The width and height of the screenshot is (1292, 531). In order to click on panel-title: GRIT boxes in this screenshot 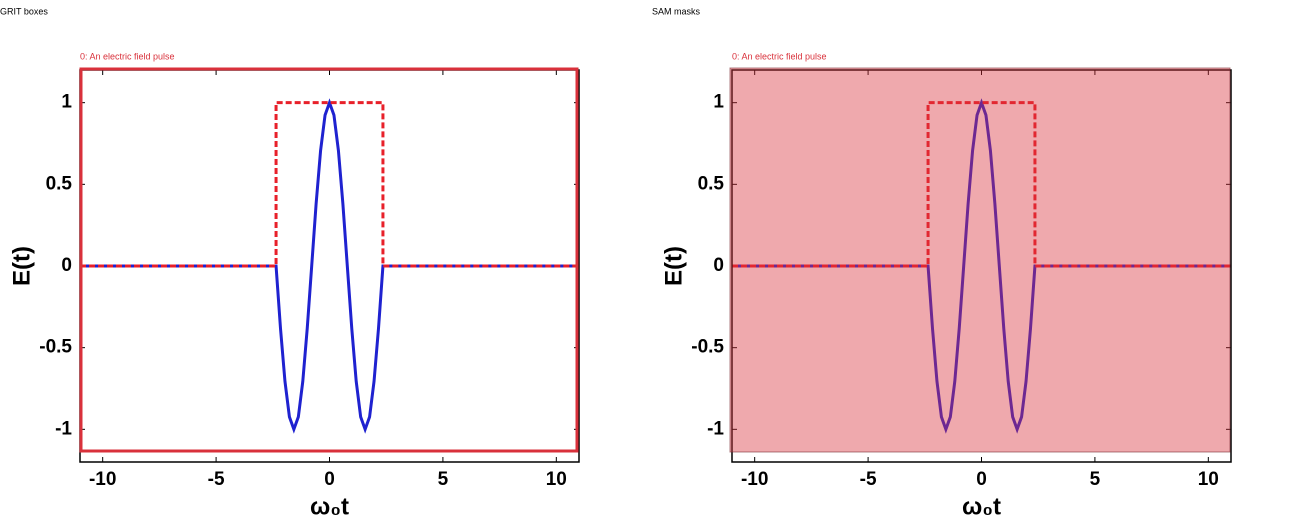, I will do `click(24, 11)`.